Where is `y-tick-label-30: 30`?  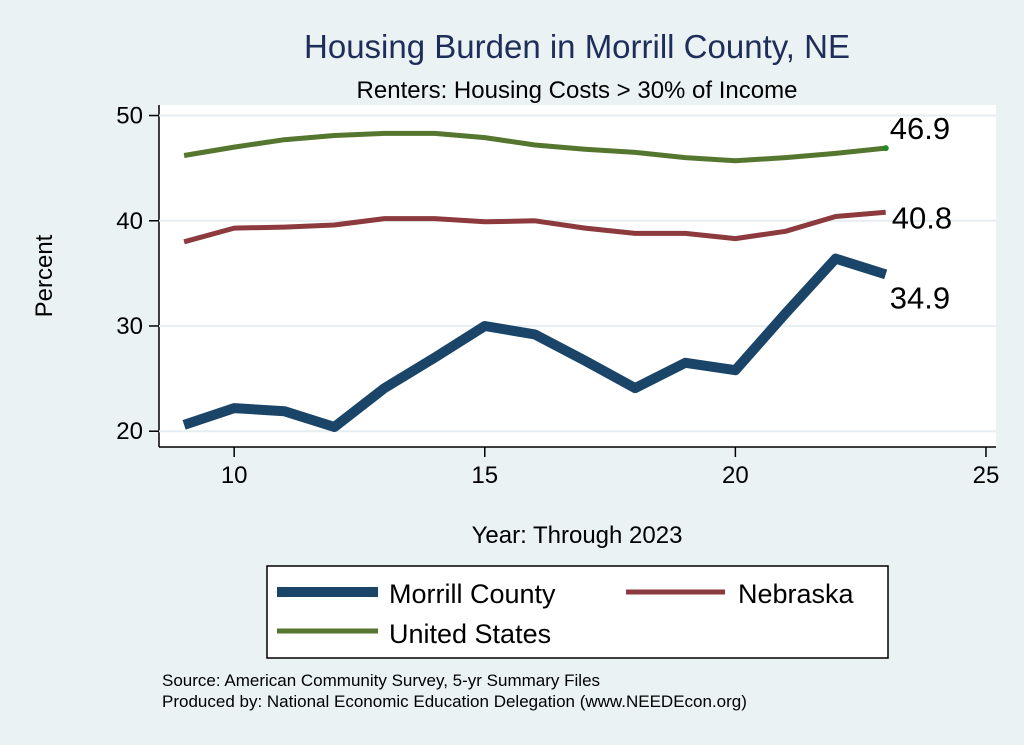 y-tick-label-30: 30 is located at coordinates (129, 326).